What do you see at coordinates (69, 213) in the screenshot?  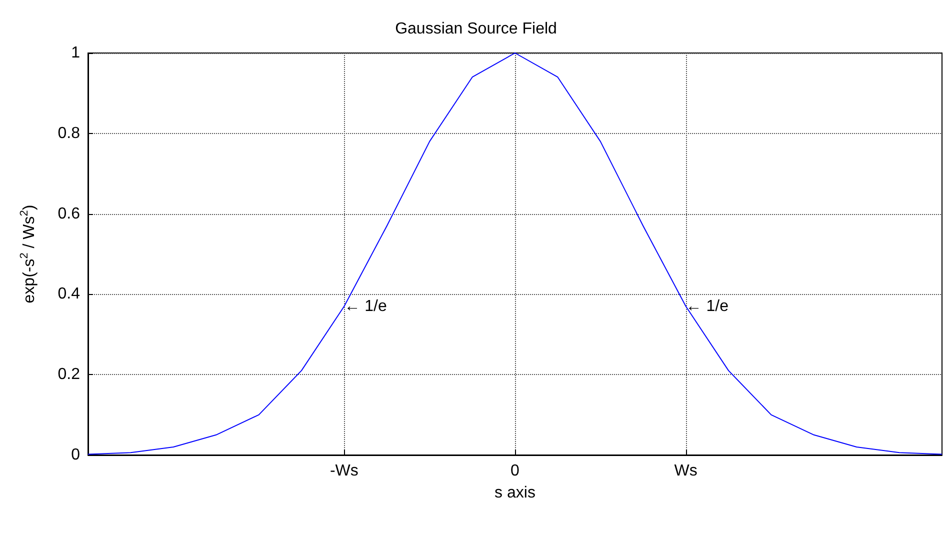 I see `y-tick-label: 0.6` at bounding box center [69, 213].